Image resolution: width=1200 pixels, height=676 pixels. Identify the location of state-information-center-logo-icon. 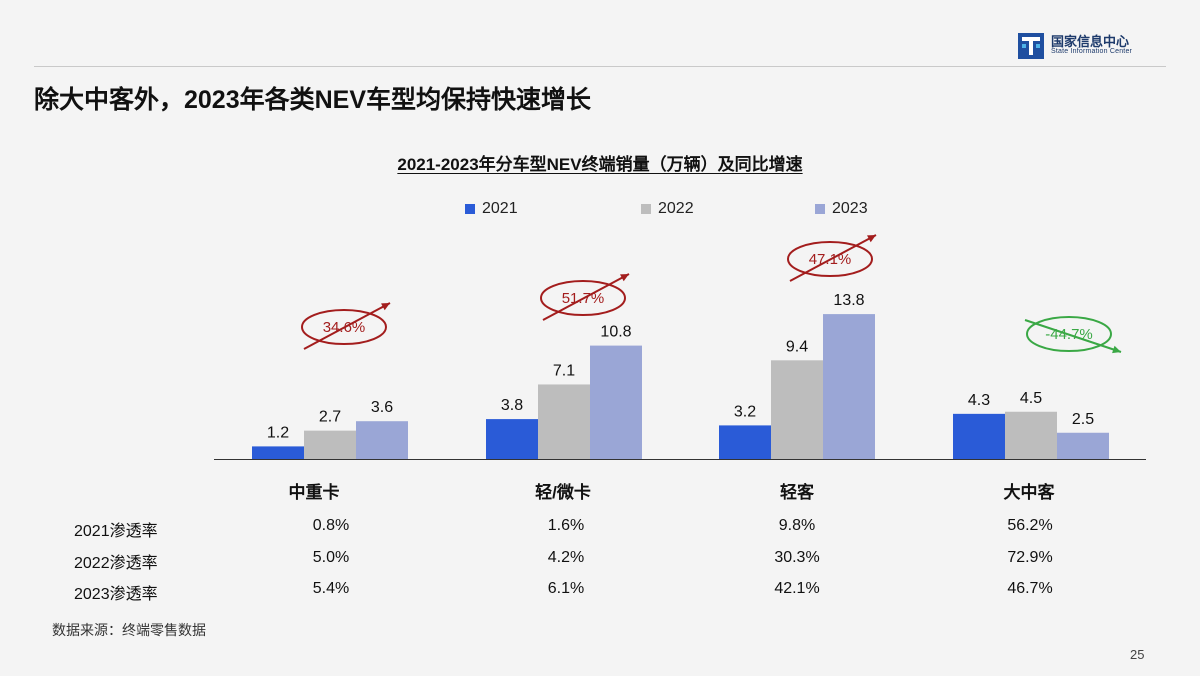
(1031, 46).